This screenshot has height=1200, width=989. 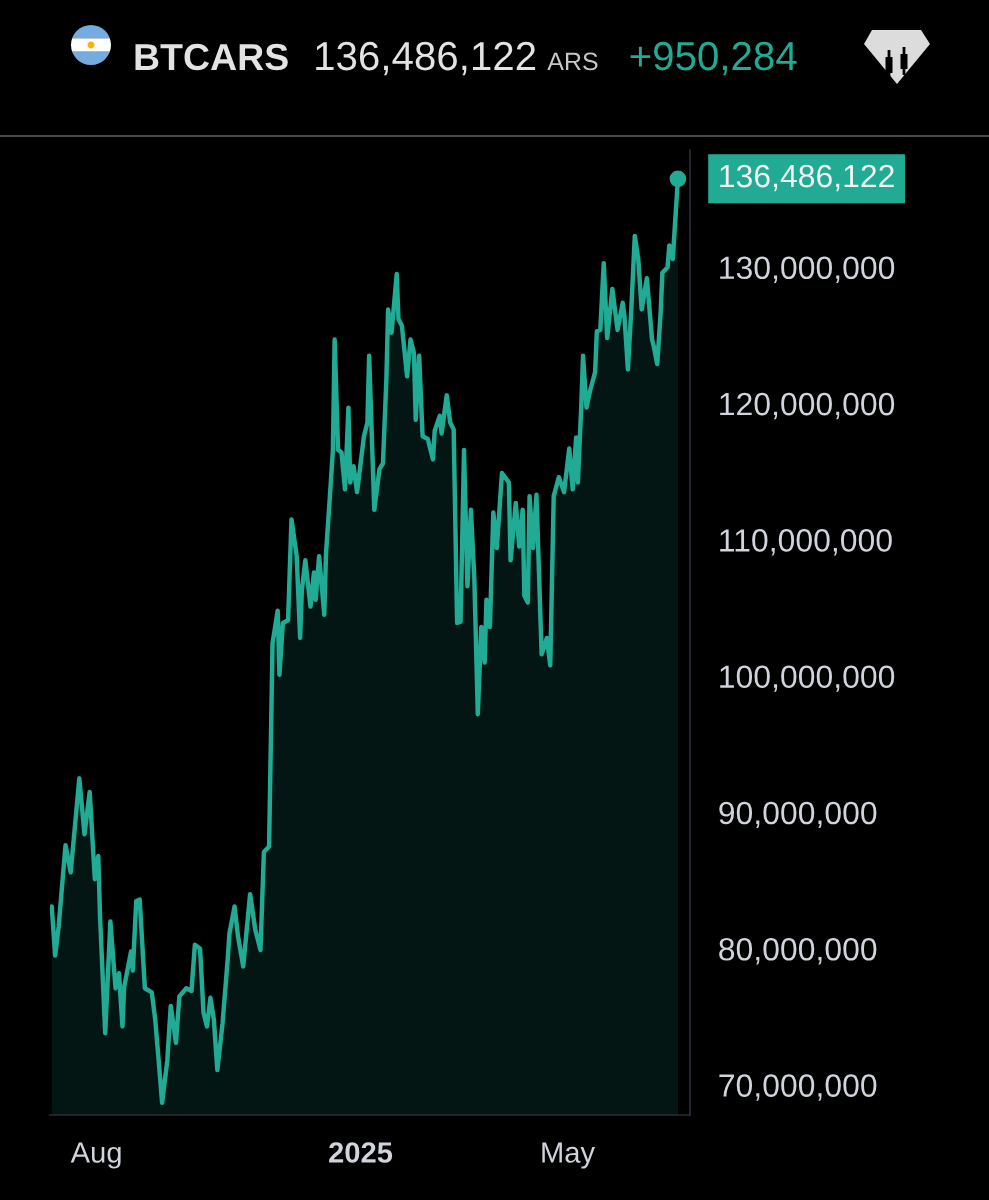 What do you see at coordinates (211, 57) in the screenshot?
I see `chart-title: BTCARS` at bounding box center [211, 57].